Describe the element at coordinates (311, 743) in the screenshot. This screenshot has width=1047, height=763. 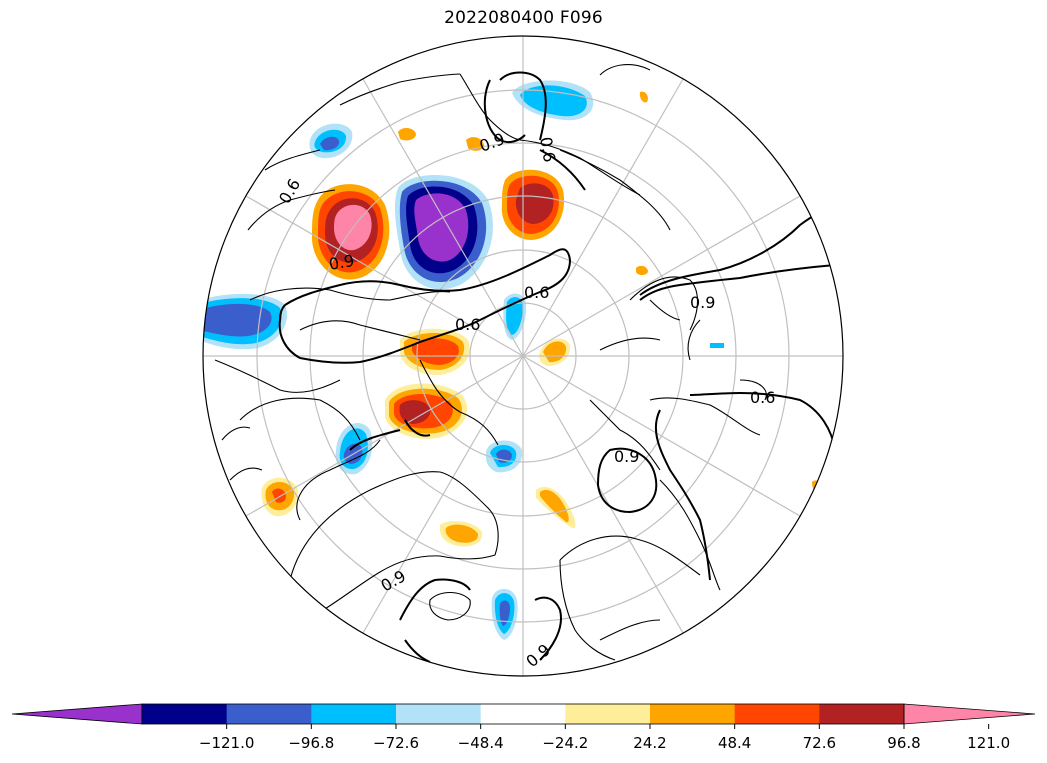
I see `colorbar-tick-label: −96.8` at that location.